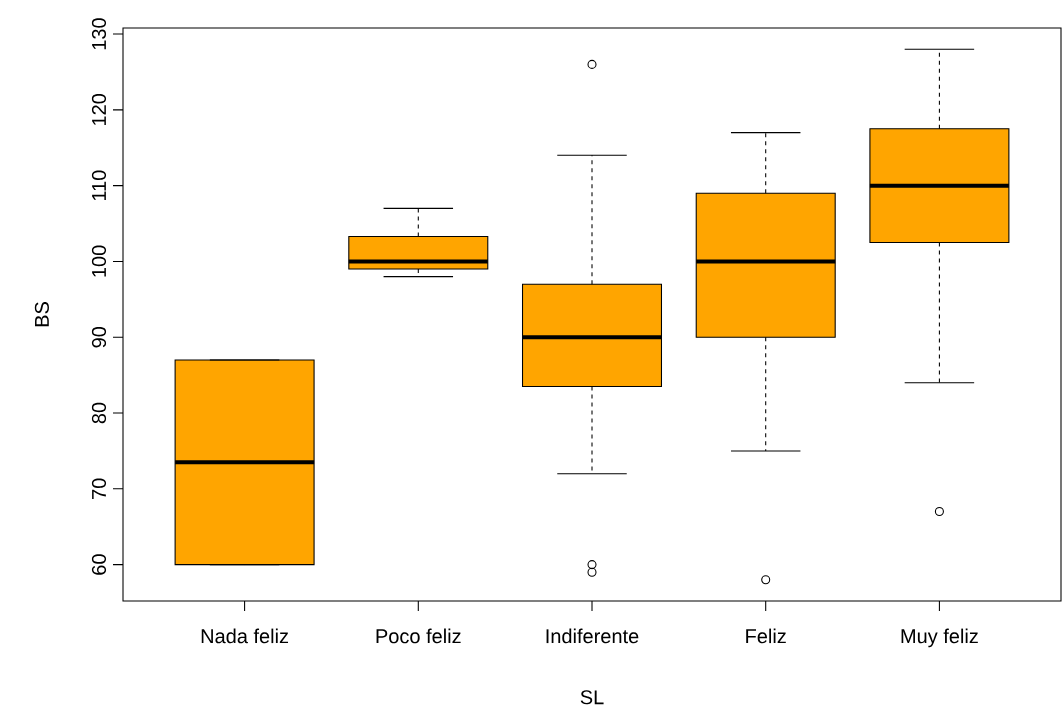 This screenshot has height=718, width=1063. Describe the element at coordinates (592, 636) in the screenshot. I see `x-tick-label: Indiferente` at that location.